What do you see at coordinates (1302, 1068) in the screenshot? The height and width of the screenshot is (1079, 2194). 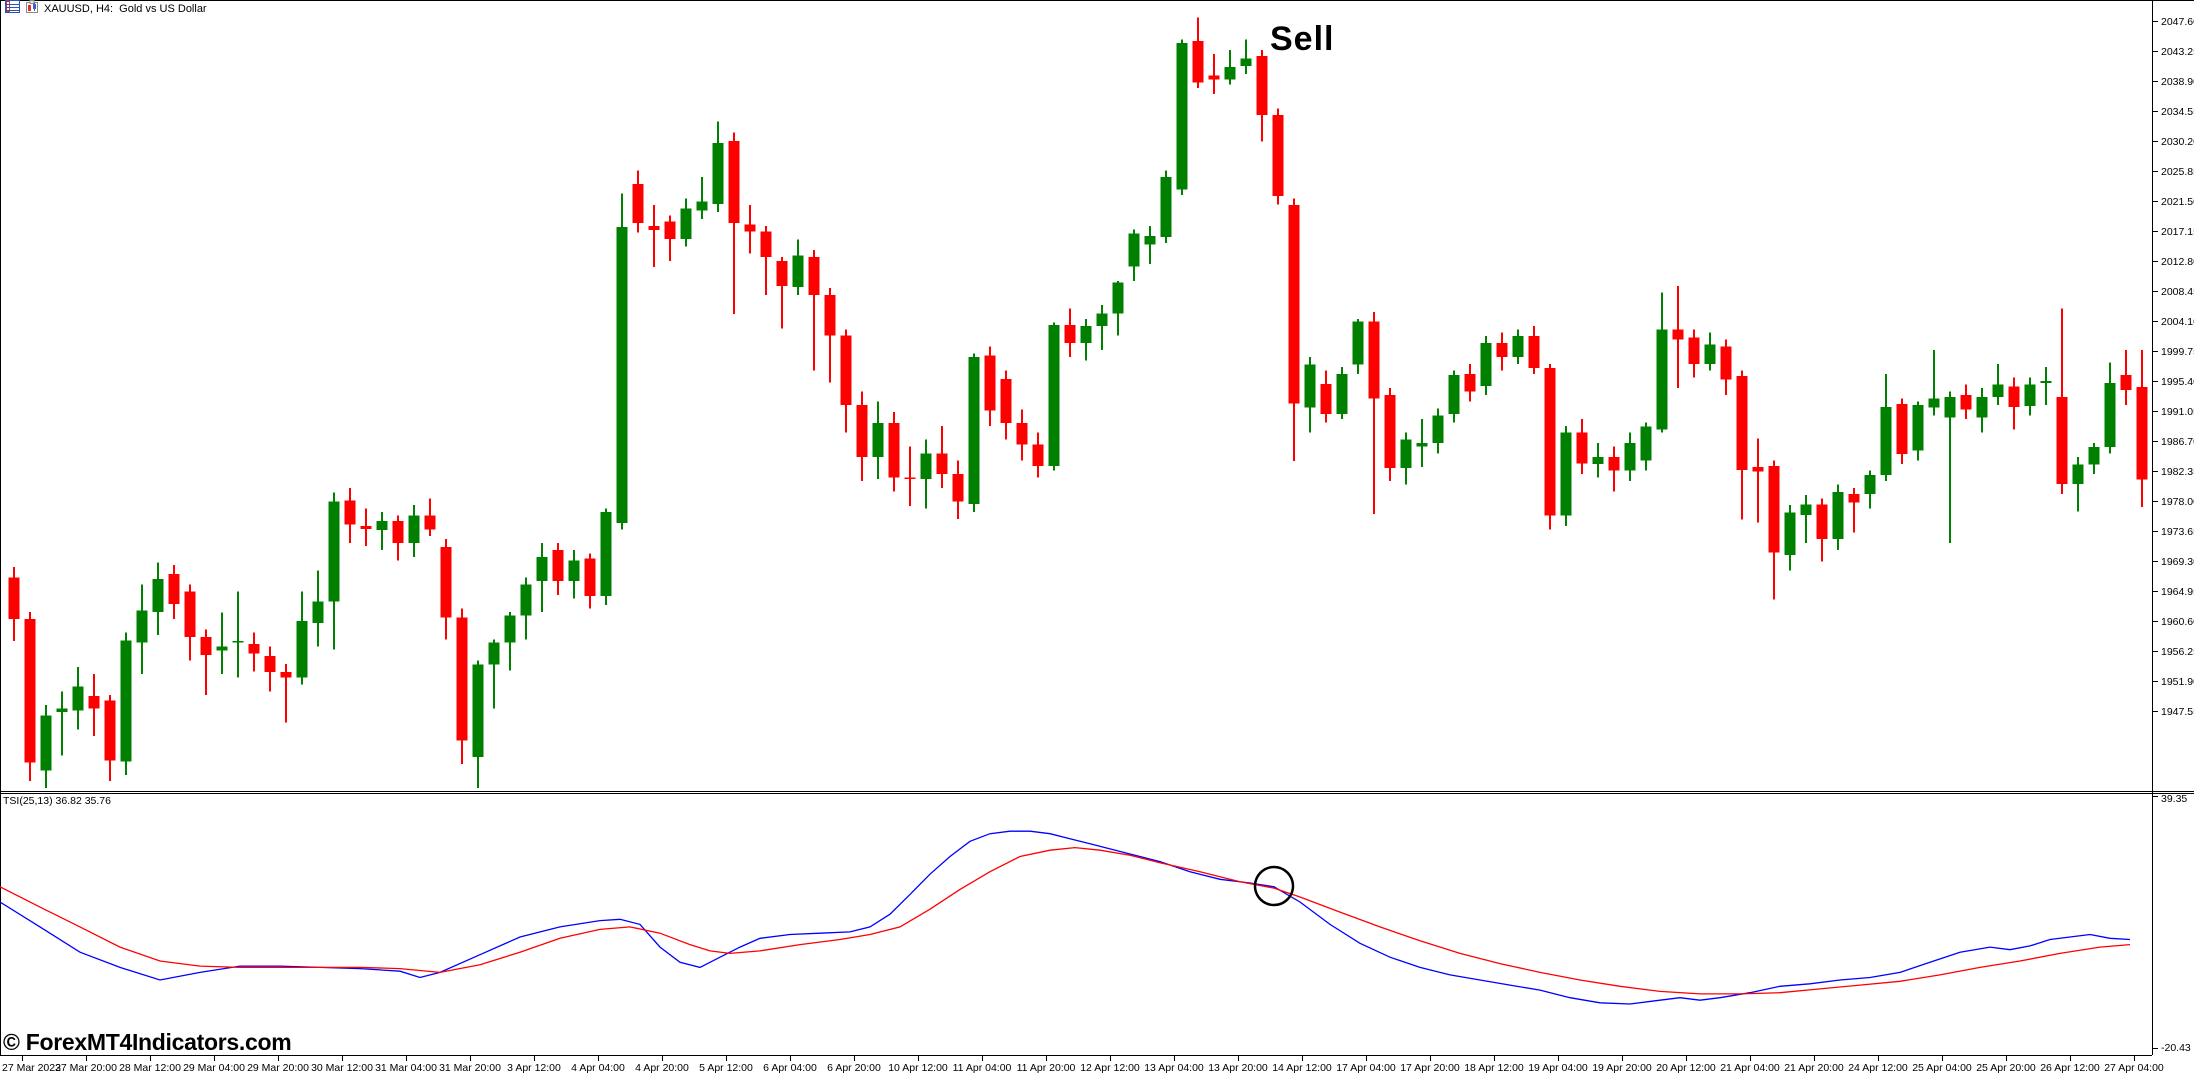 I see `time-axis-label: 14 Apr 12:00` at bounding box center [1302, 1068].